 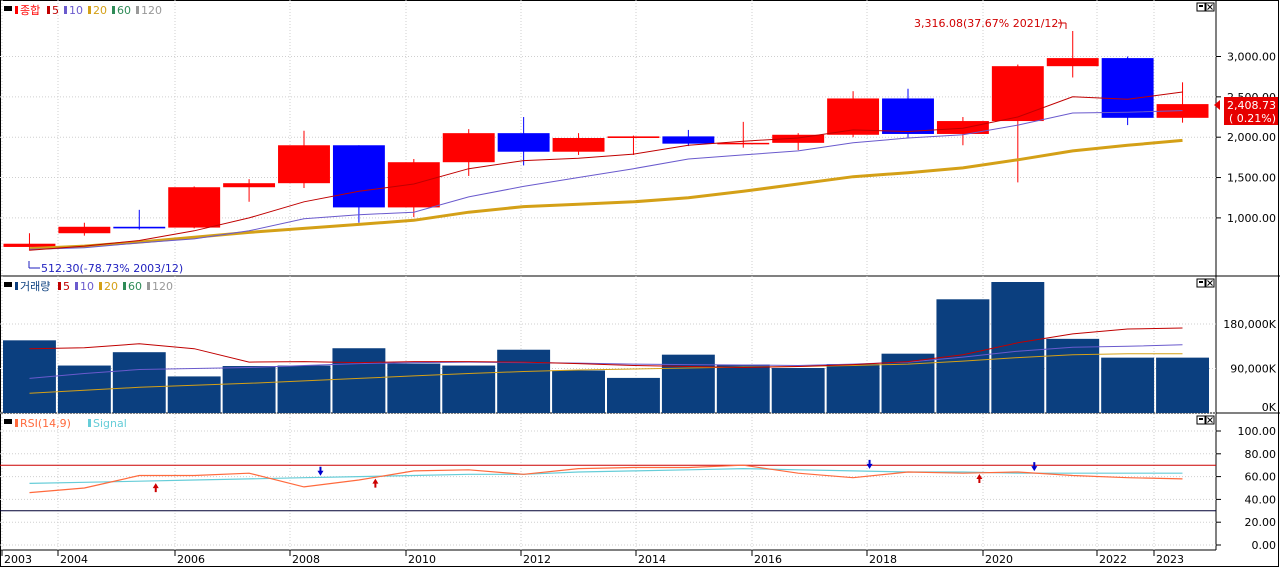 I want to click on x-tick-label: 2006, so click(x=191, y=559).